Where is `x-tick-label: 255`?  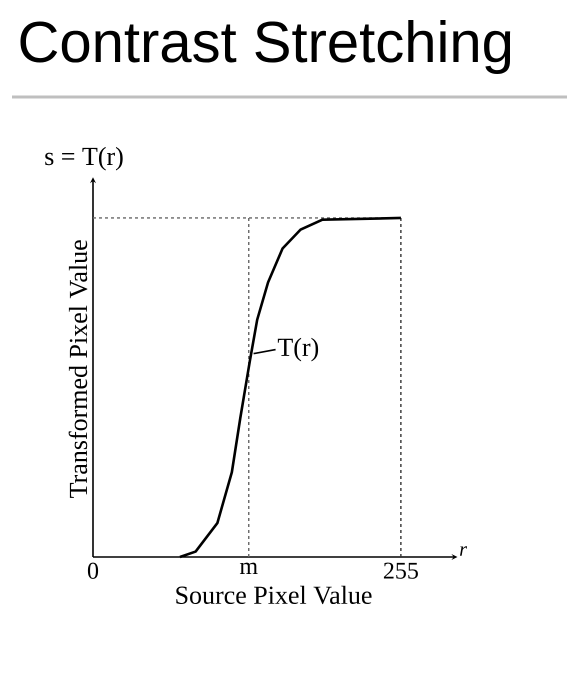
x-tick-label: 255 is located at coordinates (401, 570).